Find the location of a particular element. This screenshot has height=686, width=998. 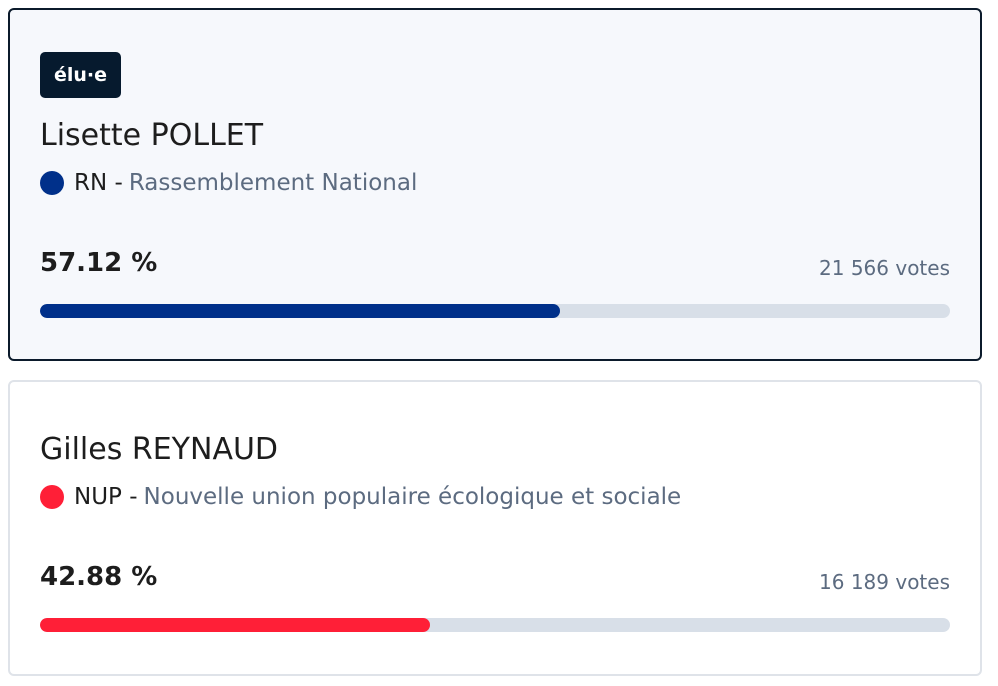

party-line: RN - Rassemblement National is located at coordinates (228, 183).